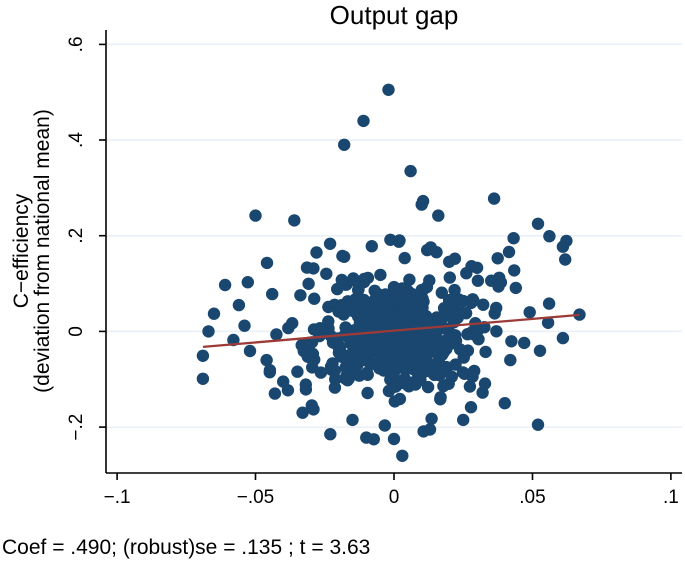 The height and width of the screenshot is (564, 685). Describe the element at coordinates (21, 250) in the screenshot. I see `y-axis-label-line1: C−efficiency` at that location.